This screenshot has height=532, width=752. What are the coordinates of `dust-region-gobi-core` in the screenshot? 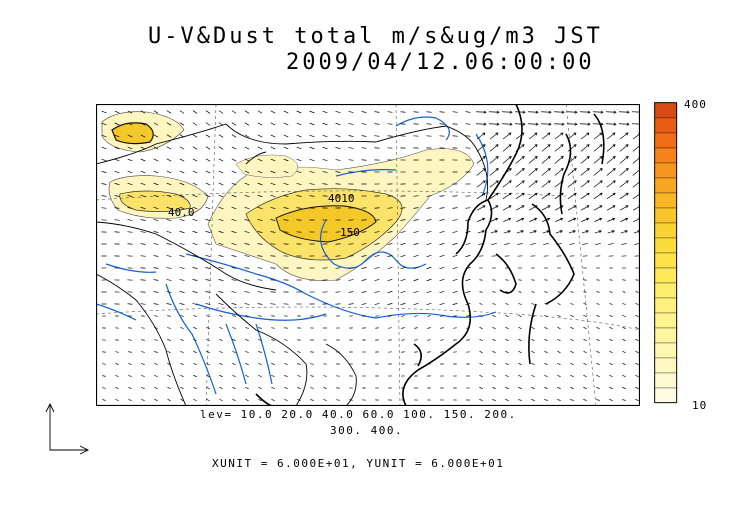 It's located at (326, 224).